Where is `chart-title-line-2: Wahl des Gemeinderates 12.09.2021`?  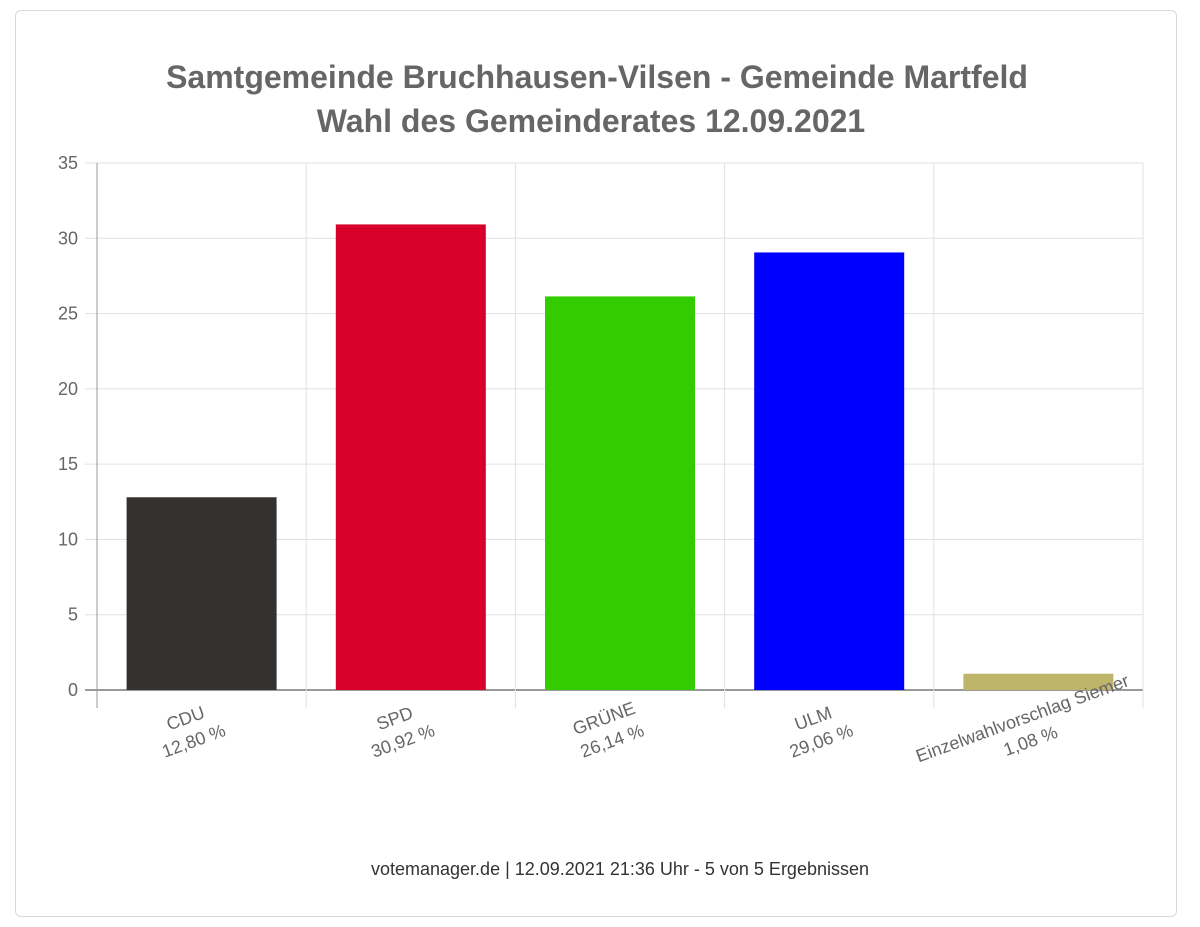 chart-title-line-2: Wahl des Gemeinderates 12.09.2021 is located at coordinates (591, 121).